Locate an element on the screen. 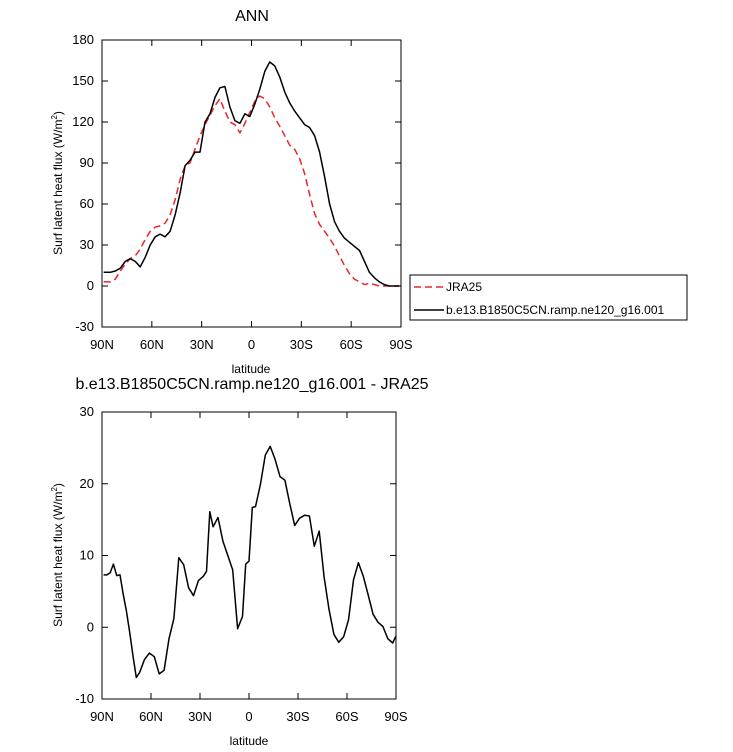  bottom-series-lines is located at coordinates (250, 562).